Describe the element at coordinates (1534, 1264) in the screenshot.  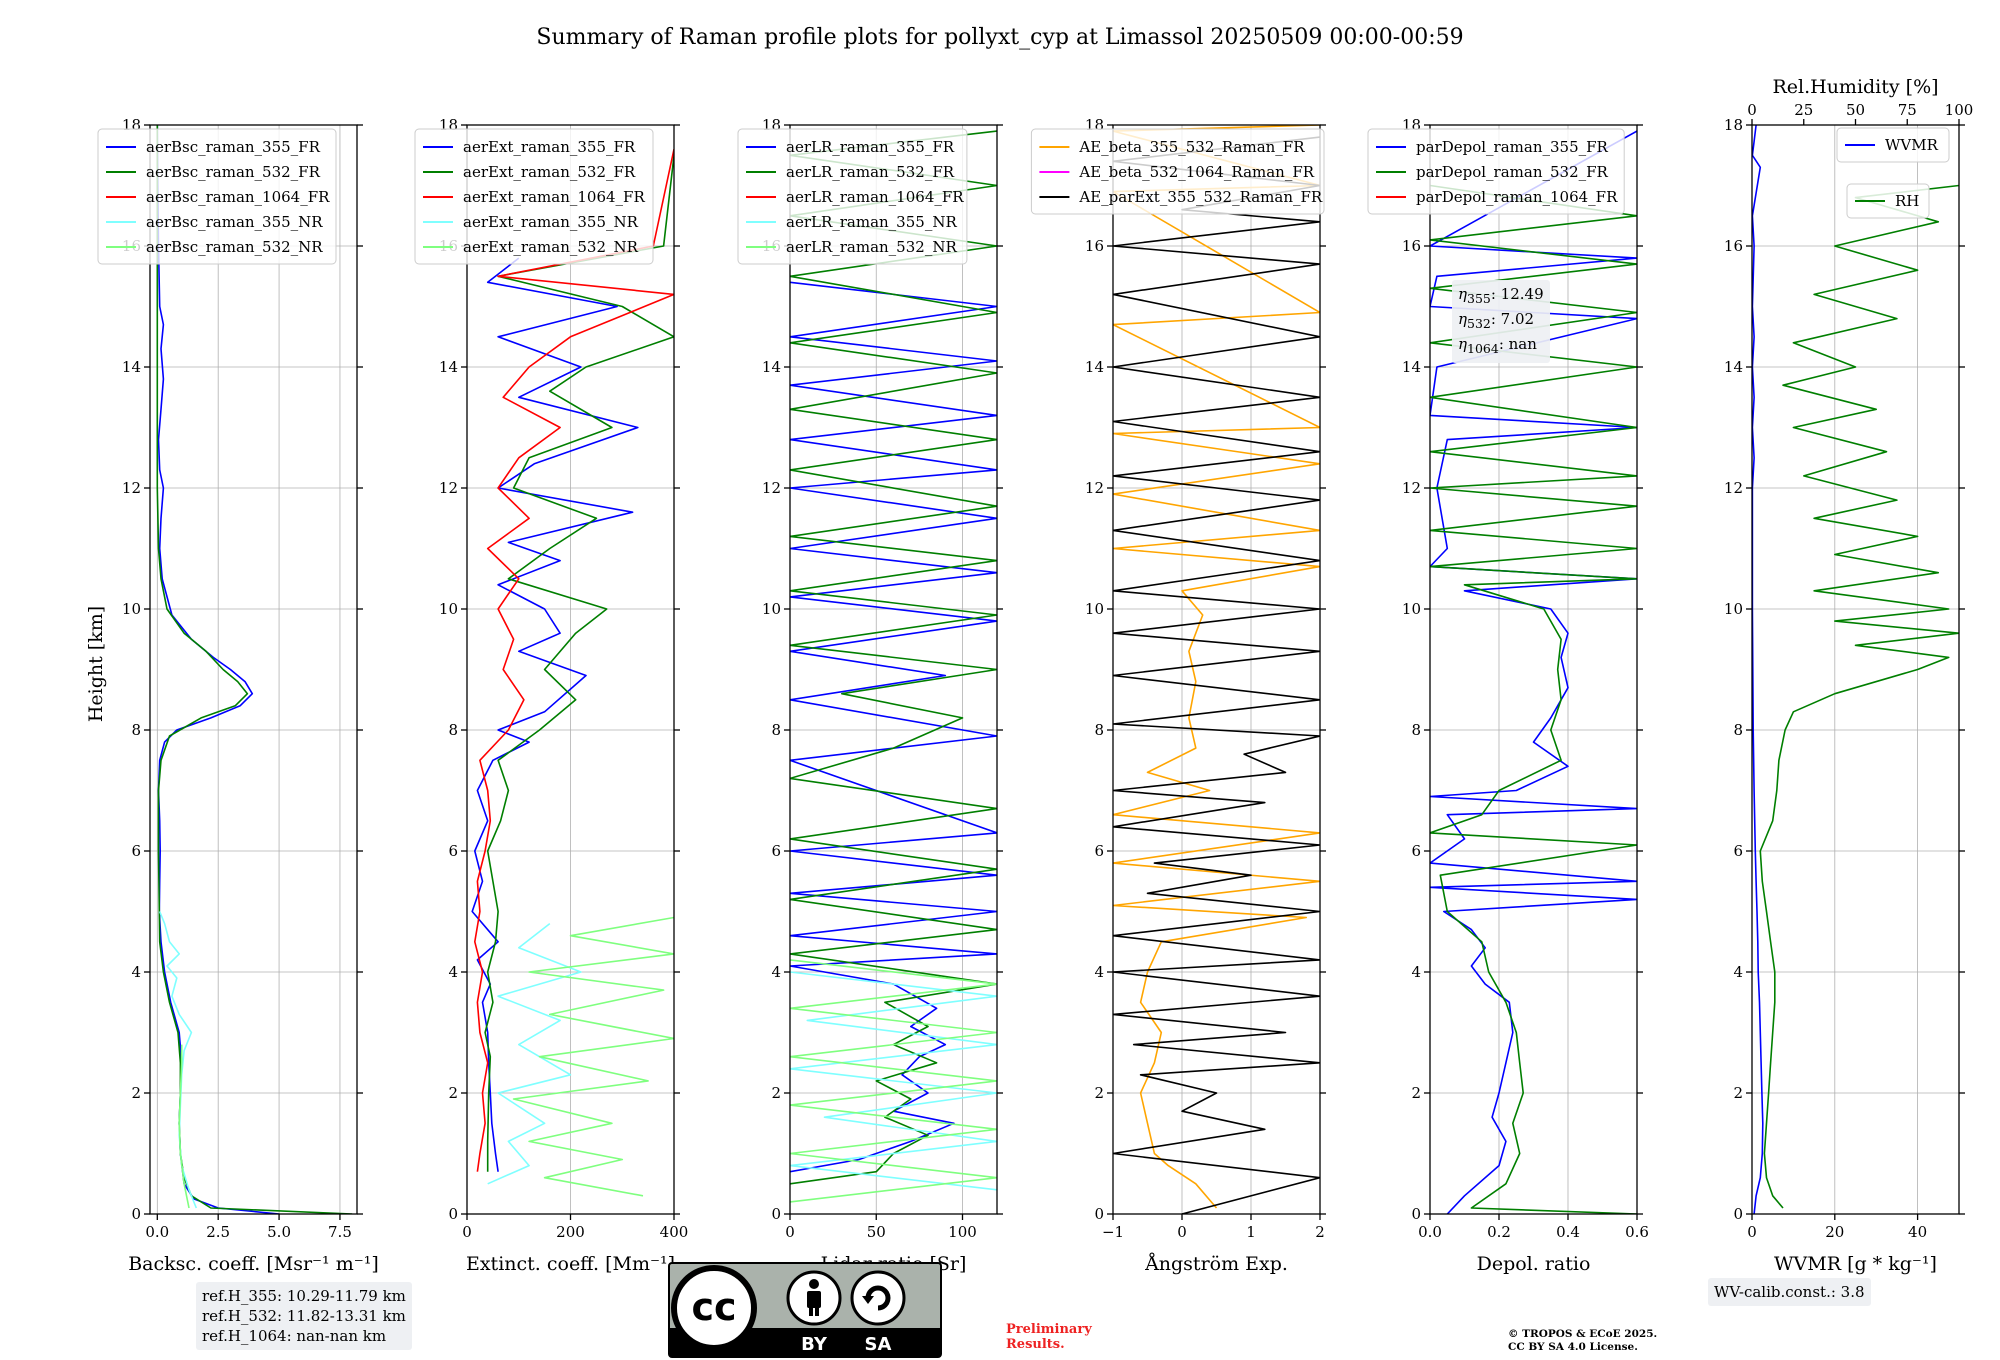
I see `x-axis-label: Depol. ratio` at that location.